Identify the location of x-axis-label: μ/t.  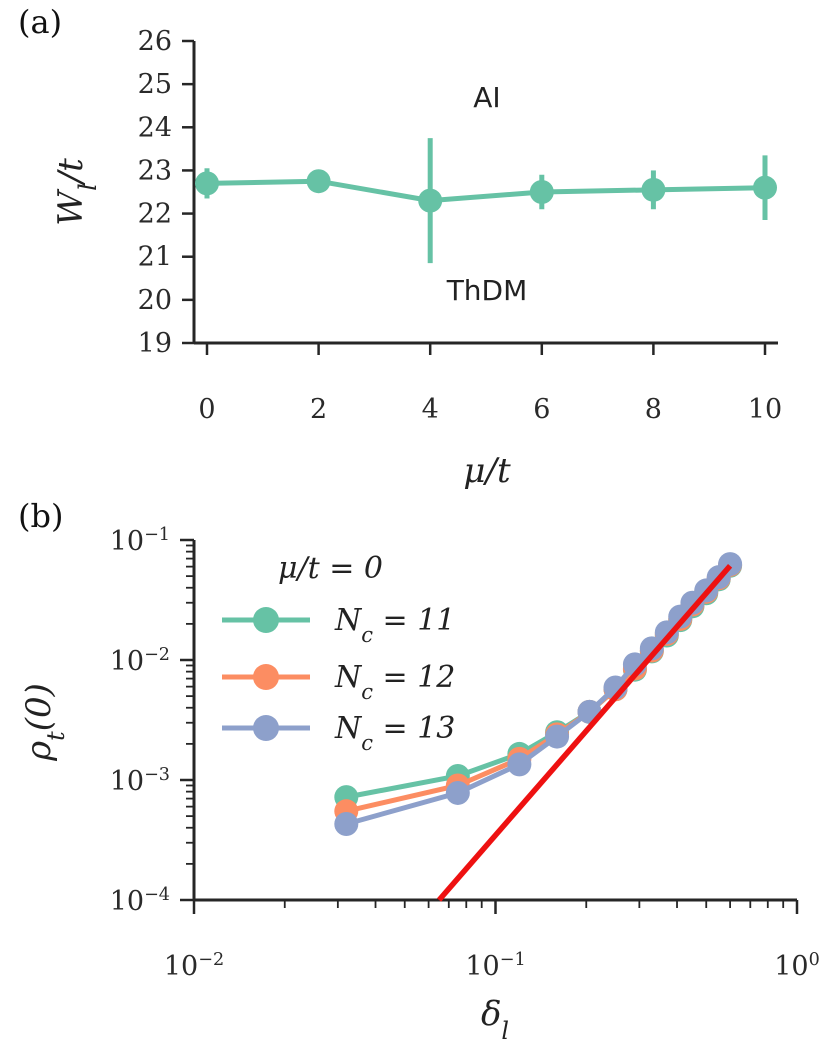
(487, 471).